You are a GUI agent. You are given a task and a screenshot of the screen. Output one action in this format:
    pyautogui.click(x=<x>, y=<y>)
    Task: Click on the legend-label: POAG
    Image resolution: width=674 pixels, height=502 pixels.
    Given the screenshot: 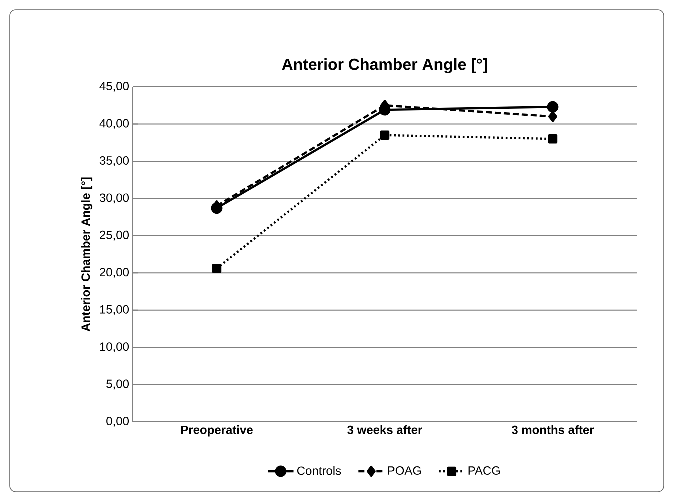 What is the action you would take?
    pyautogui.click(x=405, y=471)
    